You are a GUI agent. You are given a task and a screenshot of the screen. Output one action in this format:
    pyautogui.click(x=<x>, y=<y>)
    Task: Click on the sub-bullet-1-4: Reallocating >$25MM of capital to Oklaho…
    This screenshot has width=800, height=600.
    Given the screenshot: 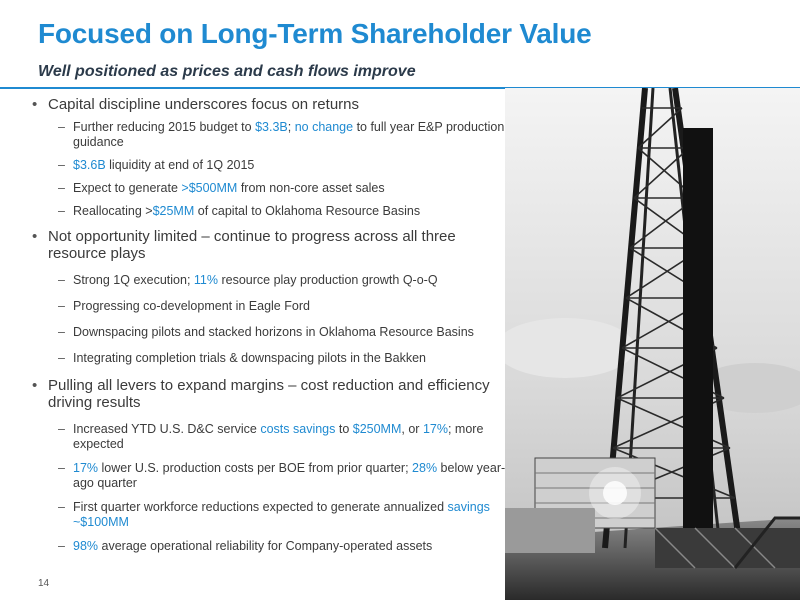 What is the action you would take?
    pyautogui.click(x=267, y=211)
    